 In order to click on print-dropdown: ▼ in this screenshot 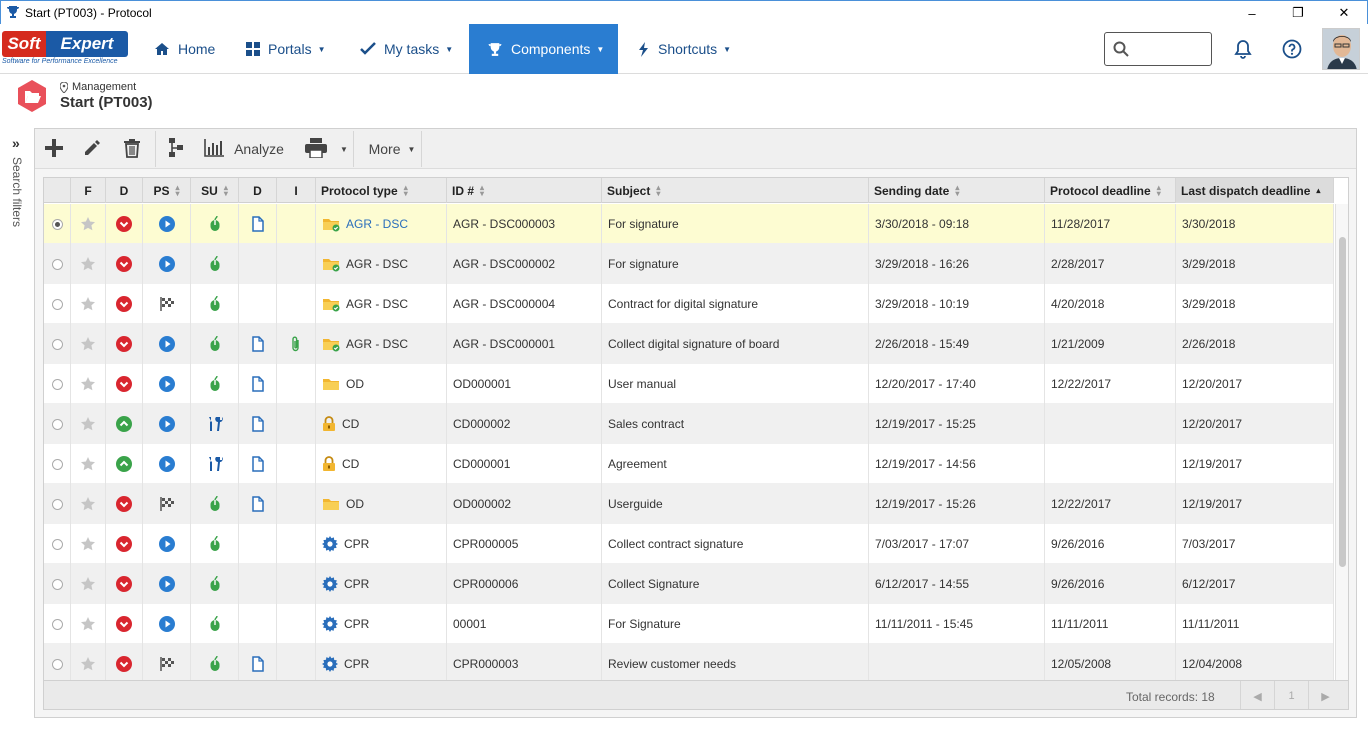, I will do `click(344, 149)`.